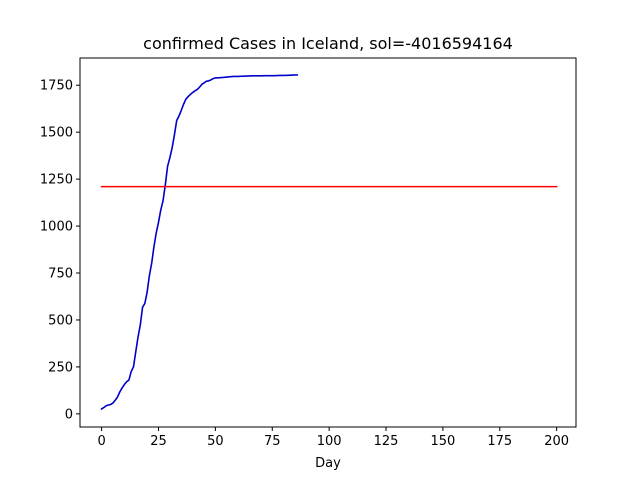 The height and width of the screenshot is (480, 640). I want to click on x-tick-label: 150, so click(442, 441).